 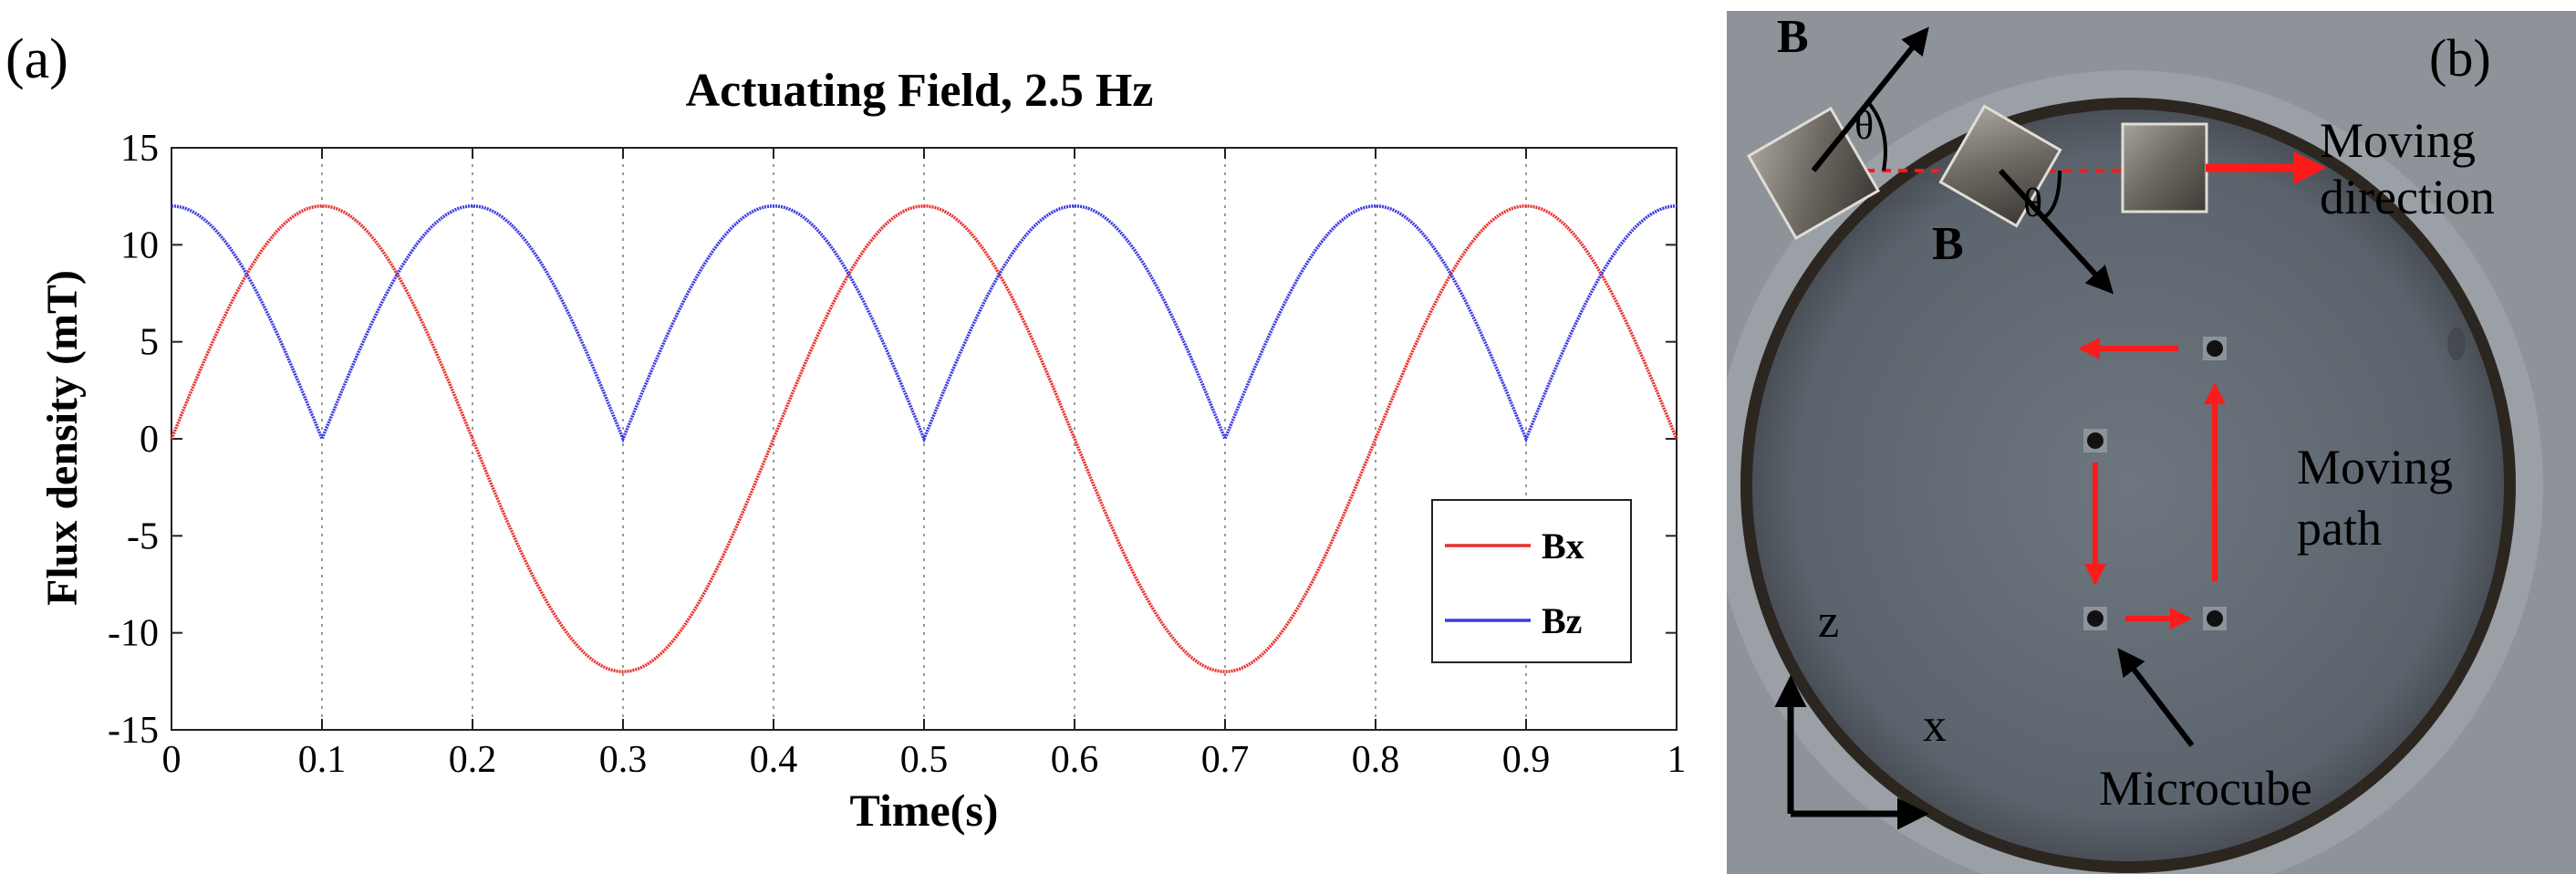 I want to click on moving-direction-label-line2: direction, so click(x=2407, y=197).